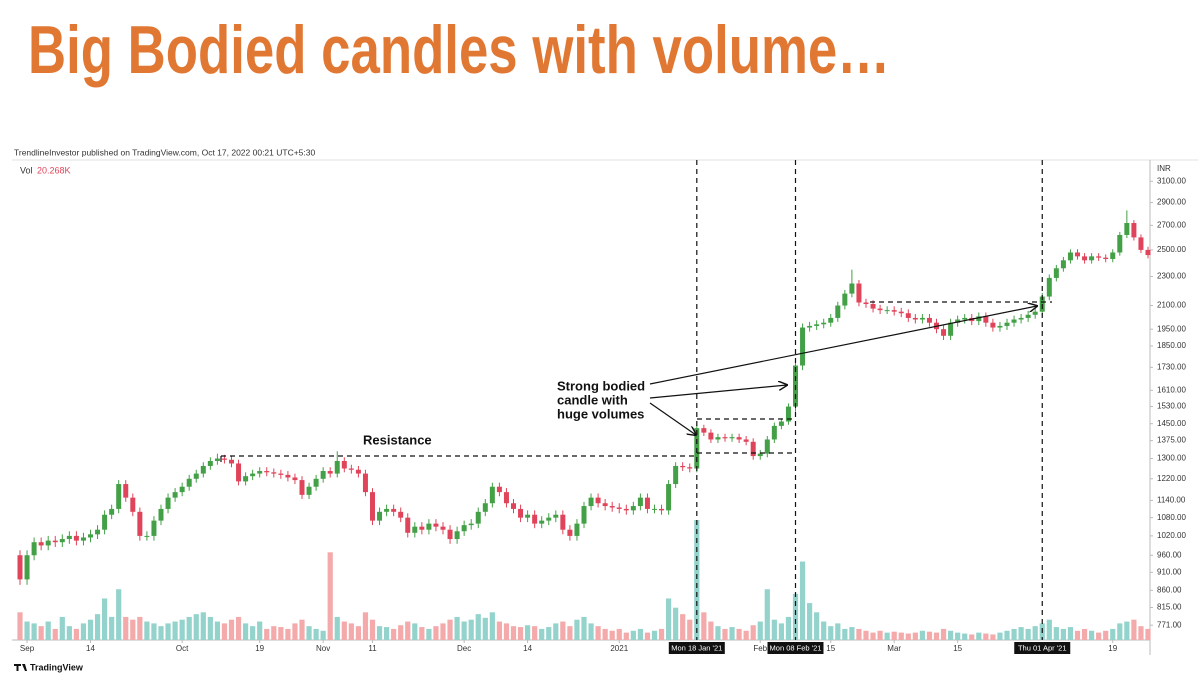 The width and height of the screenshot is (1200, 680). What do you see at coordinates (1171, 500) in the screenshot?
I see `y-tick-label: 1140.00` at bounding box center [1171, 500].